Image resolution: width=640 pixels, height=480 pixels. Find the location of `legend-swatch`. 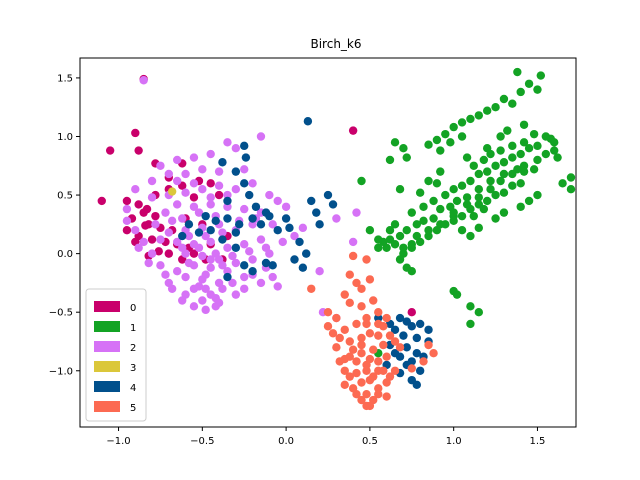

legend-swatch is located at coordinates (107, 386).